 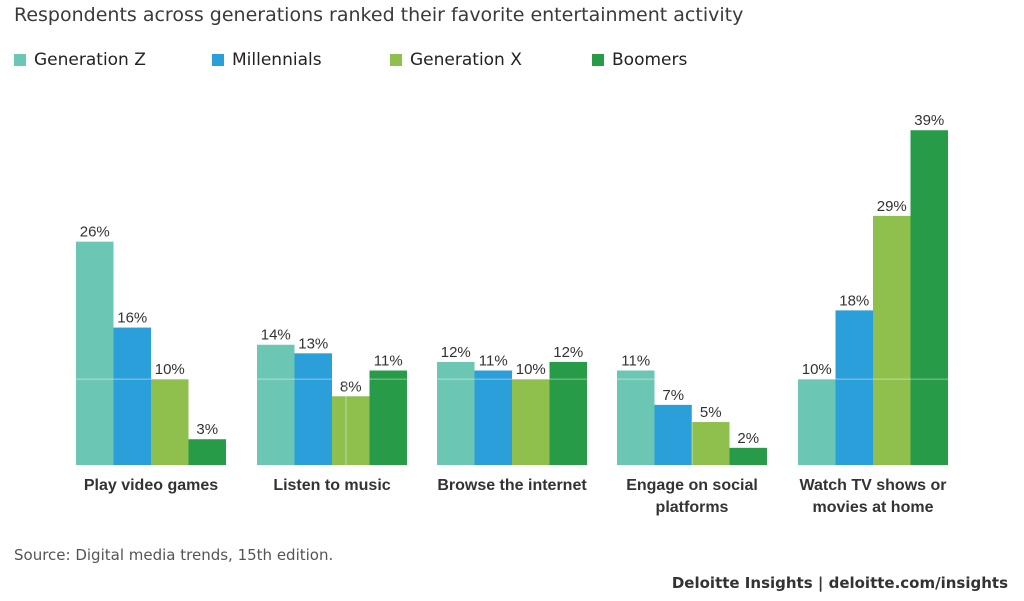 What do you see at coordinates (90, 60) in the screenshot?
I see `legend-label-generation-z: Generation Z` at bounding box center [90, 60].